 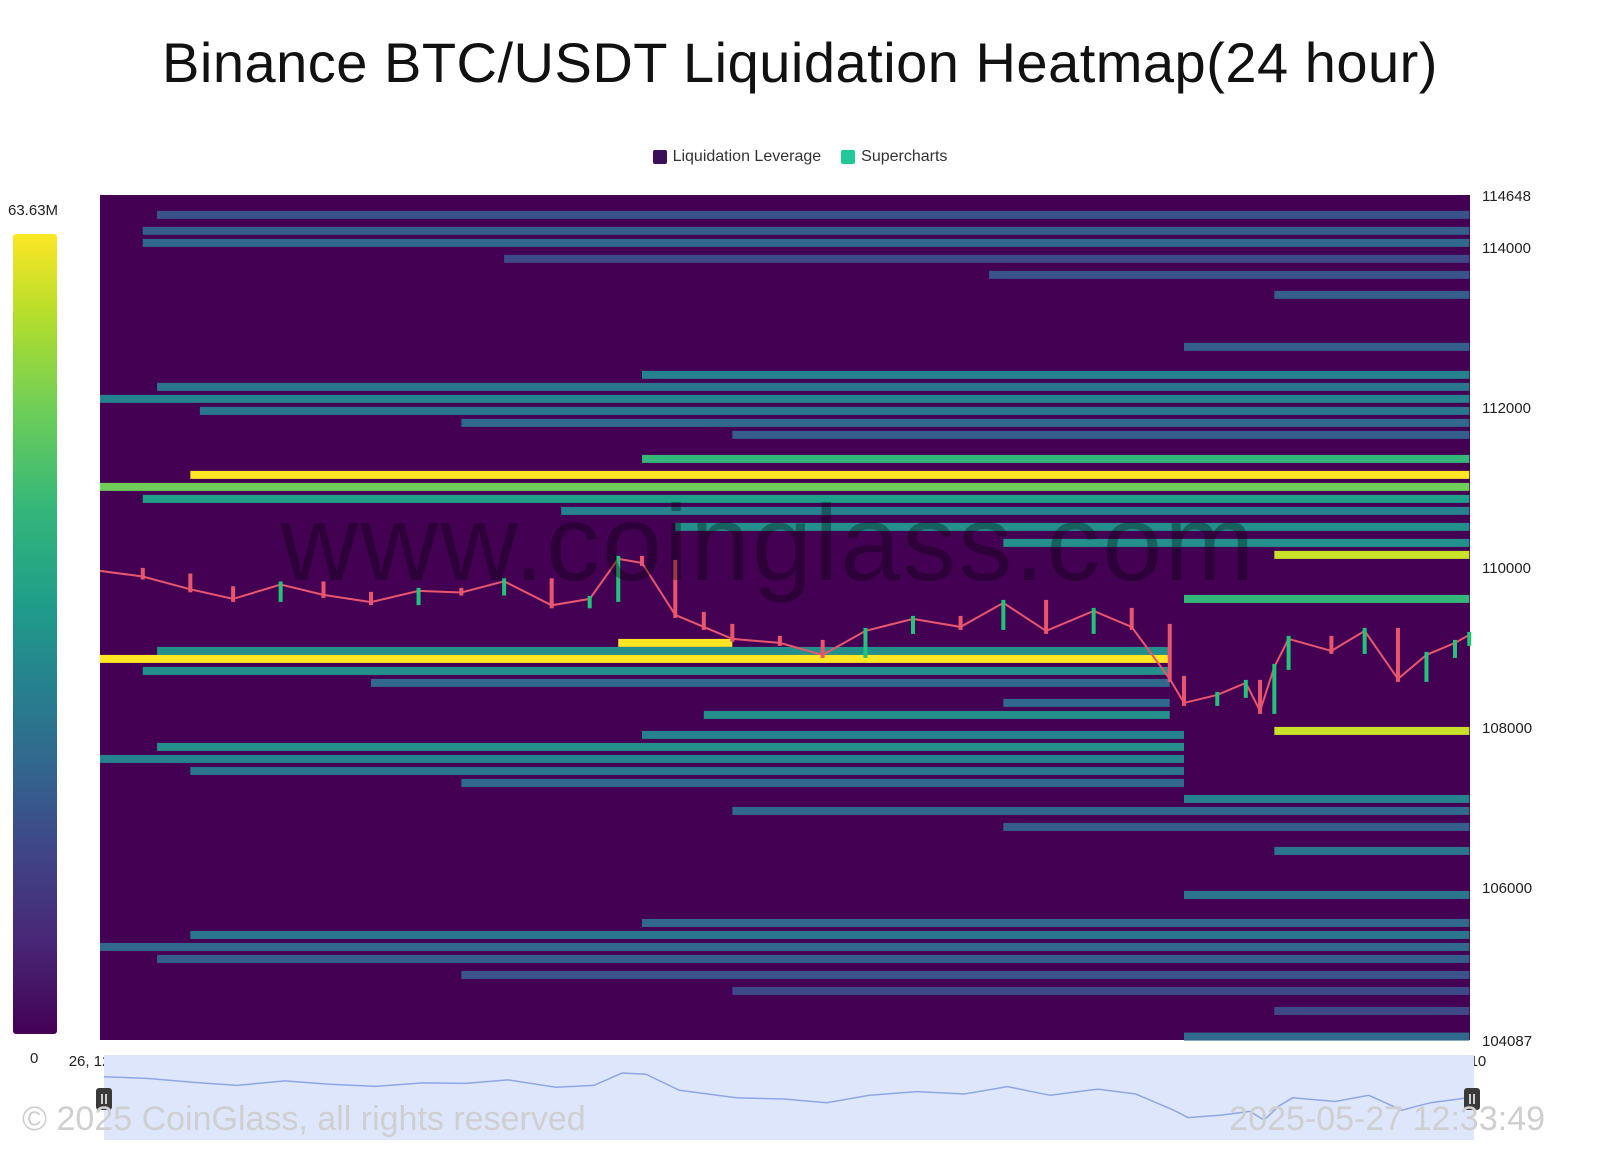 What do you see at coordinates (304, 1119) in the screenshot?
I see `footer-copyright: © 2025 CoinGlass, all rights reserved` at bounding box center [304, 1119].